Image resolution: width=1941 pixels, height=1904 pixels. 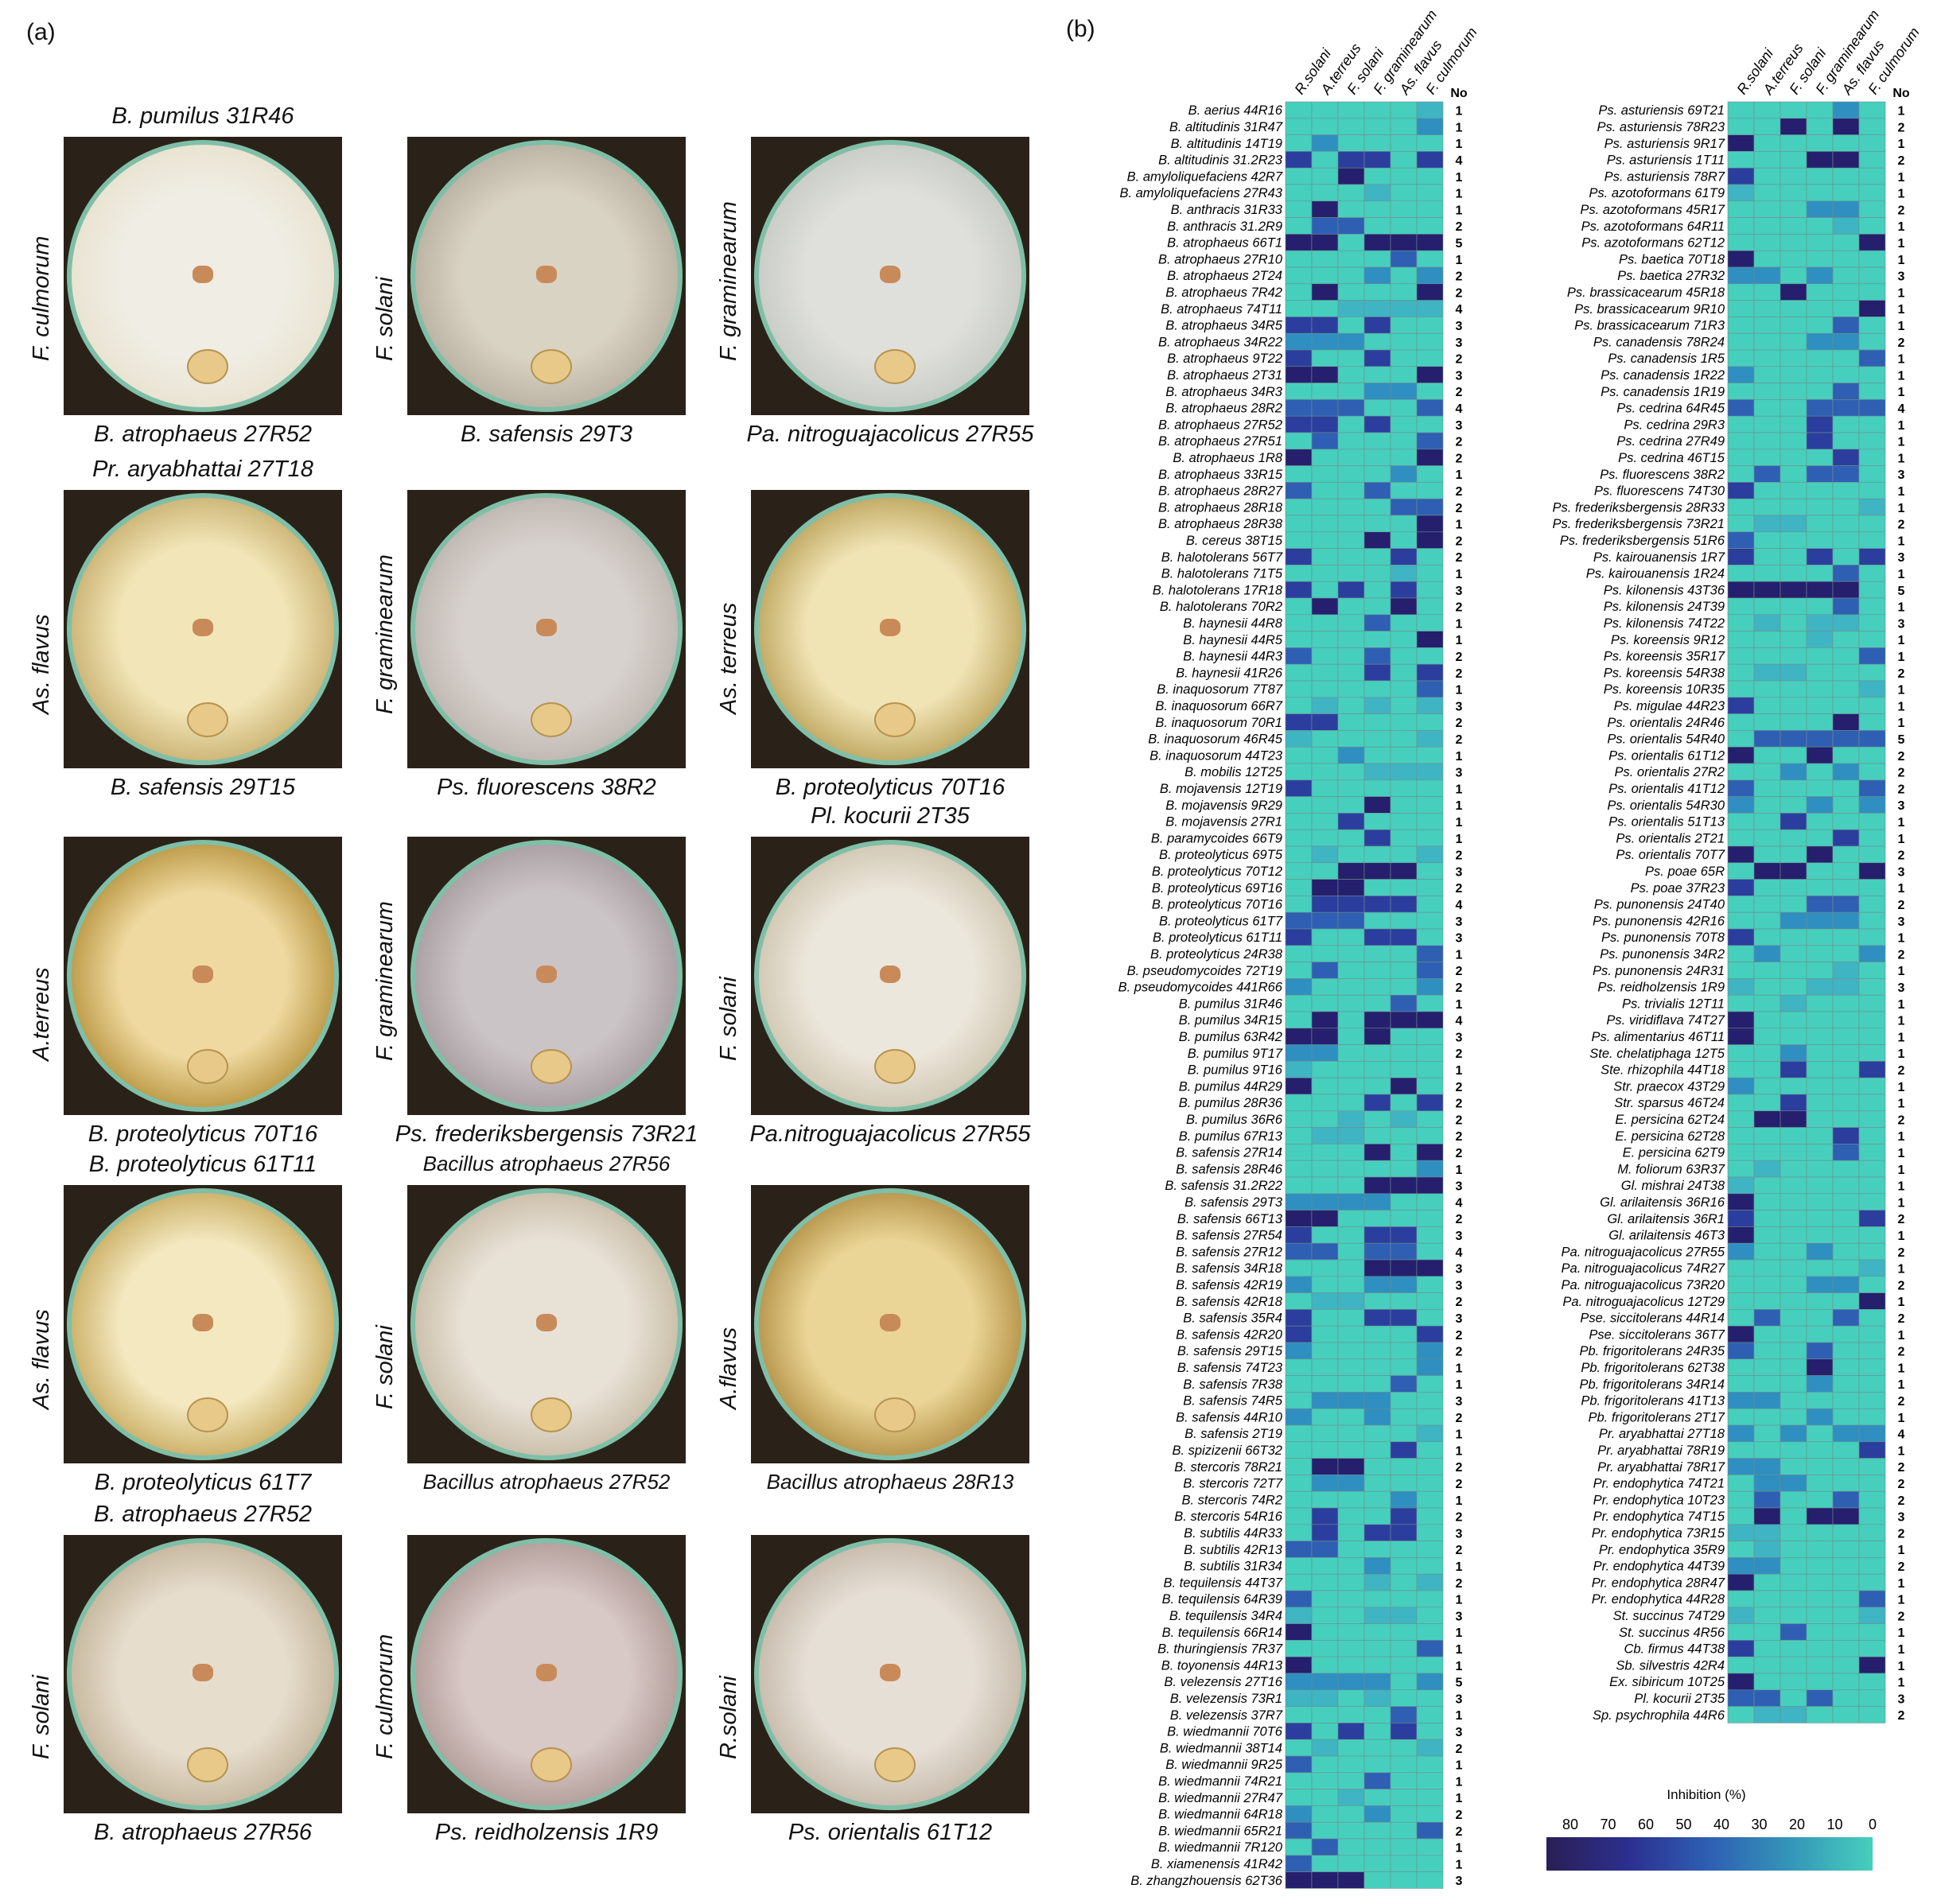 I want to click on petri-dish-photo, so click(x=890, y=276).